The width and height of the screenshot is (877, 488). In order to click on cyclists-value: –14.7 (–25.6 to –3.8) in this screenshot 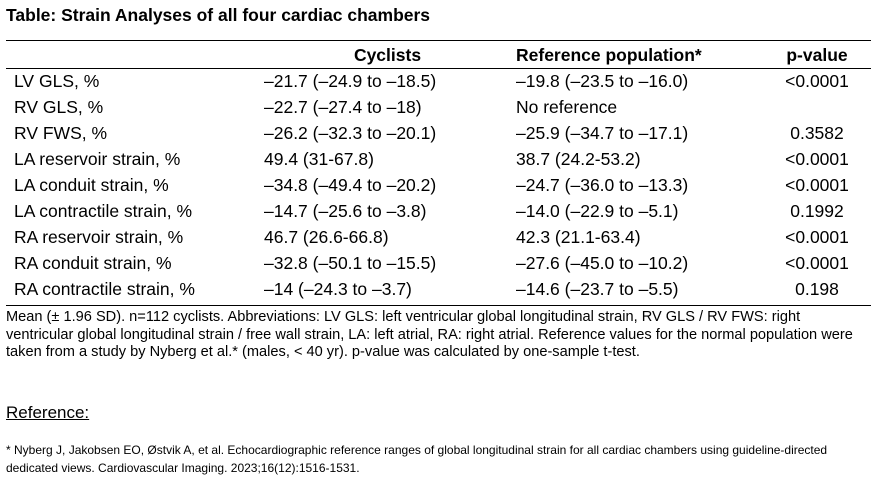, I will do `click(345, 211)`.